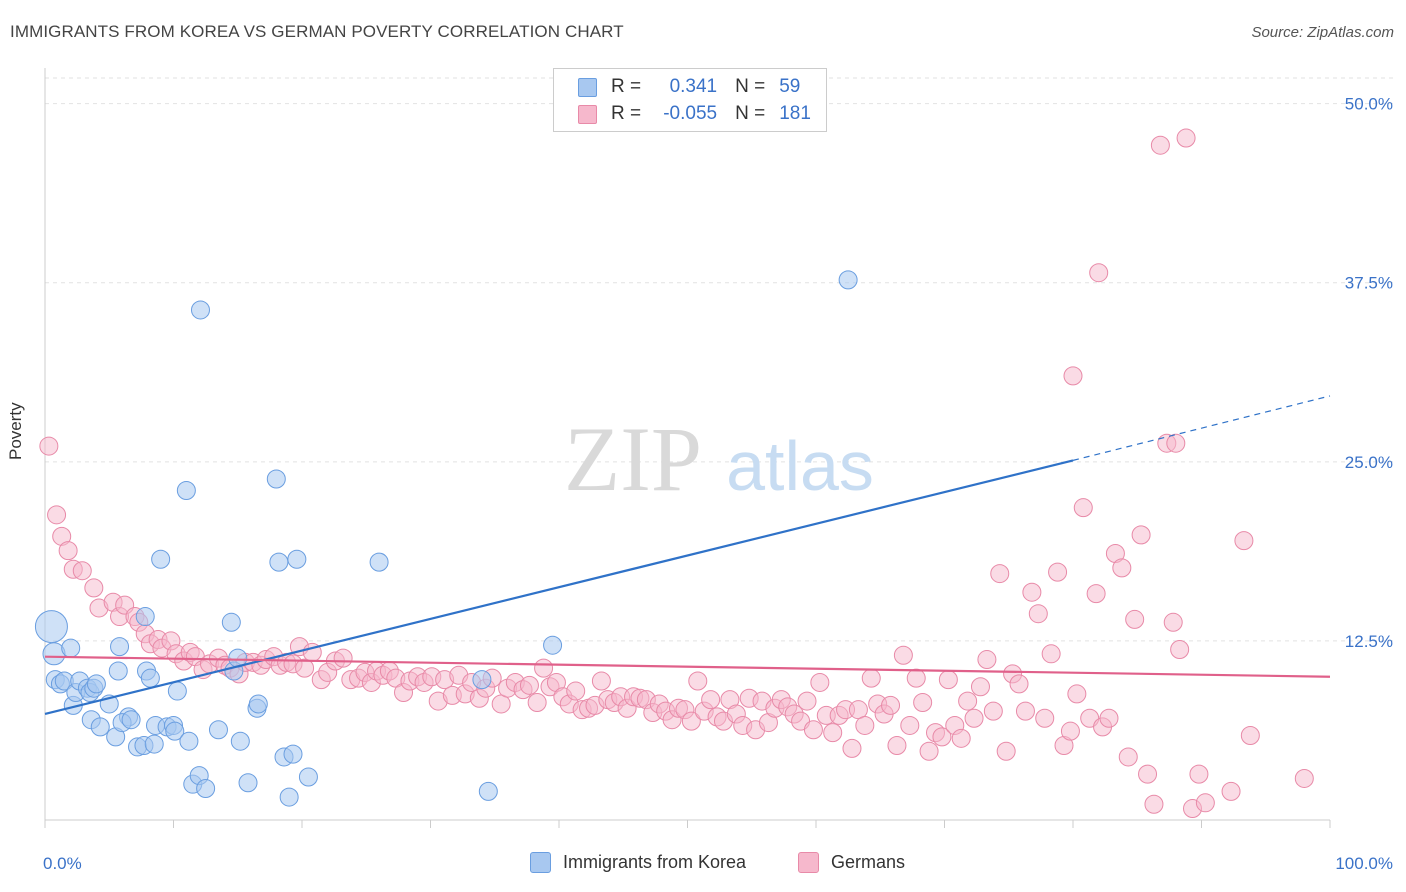 The width and height of the screenshot is (1406, 892). Describe the element at coordinates (868, 862) in the screenshot. I see `bottom-legend-label: Germans` at that location.